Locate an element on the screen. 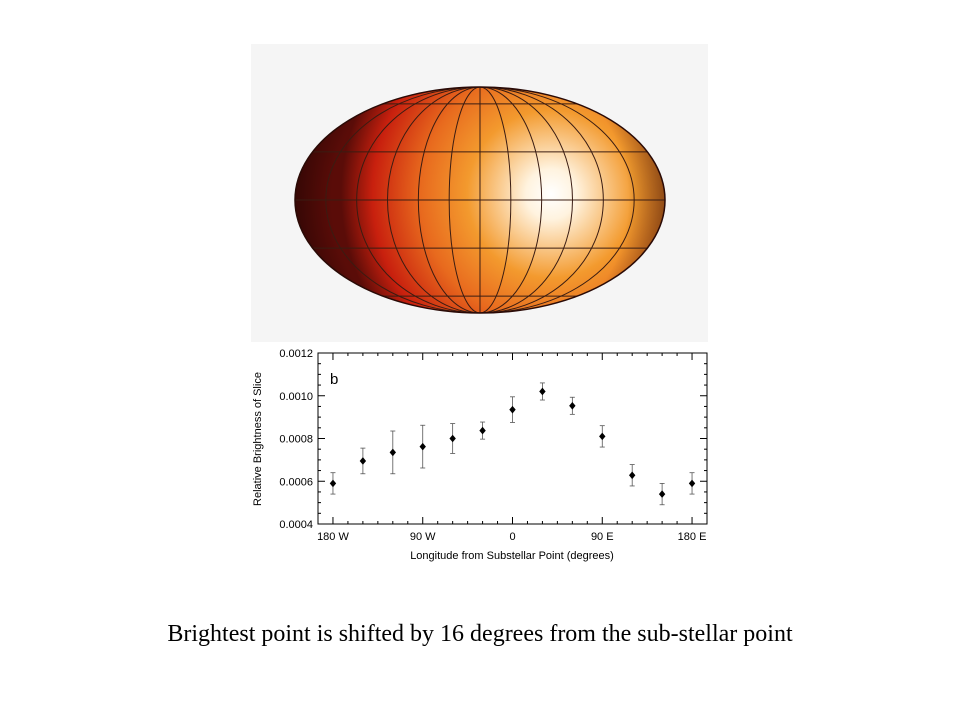  y-tick-label: 0.0010 is located at coordinates (296, 397).